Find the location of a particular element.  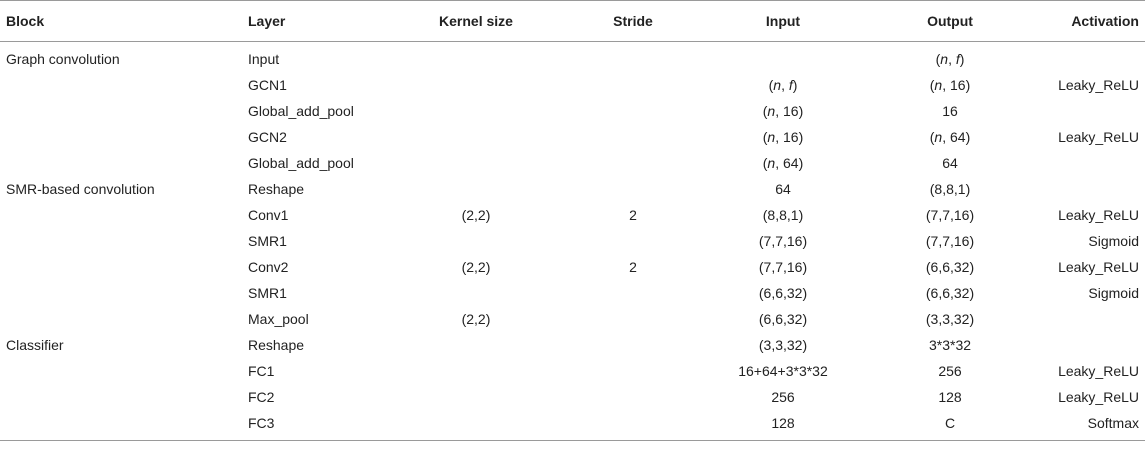

cell-output: (n, 64) is located at coordinates (950, 137).